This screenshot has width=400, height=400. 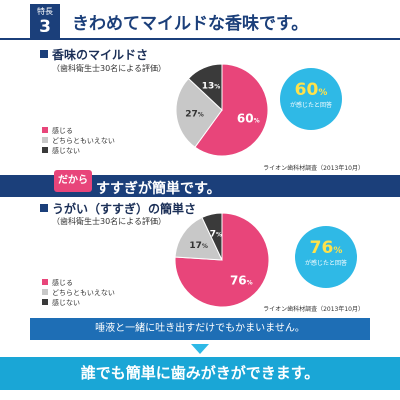 I want to click on legend-rinse: 感じる どちらともいえない 感じない, so click(x=78, y=293).